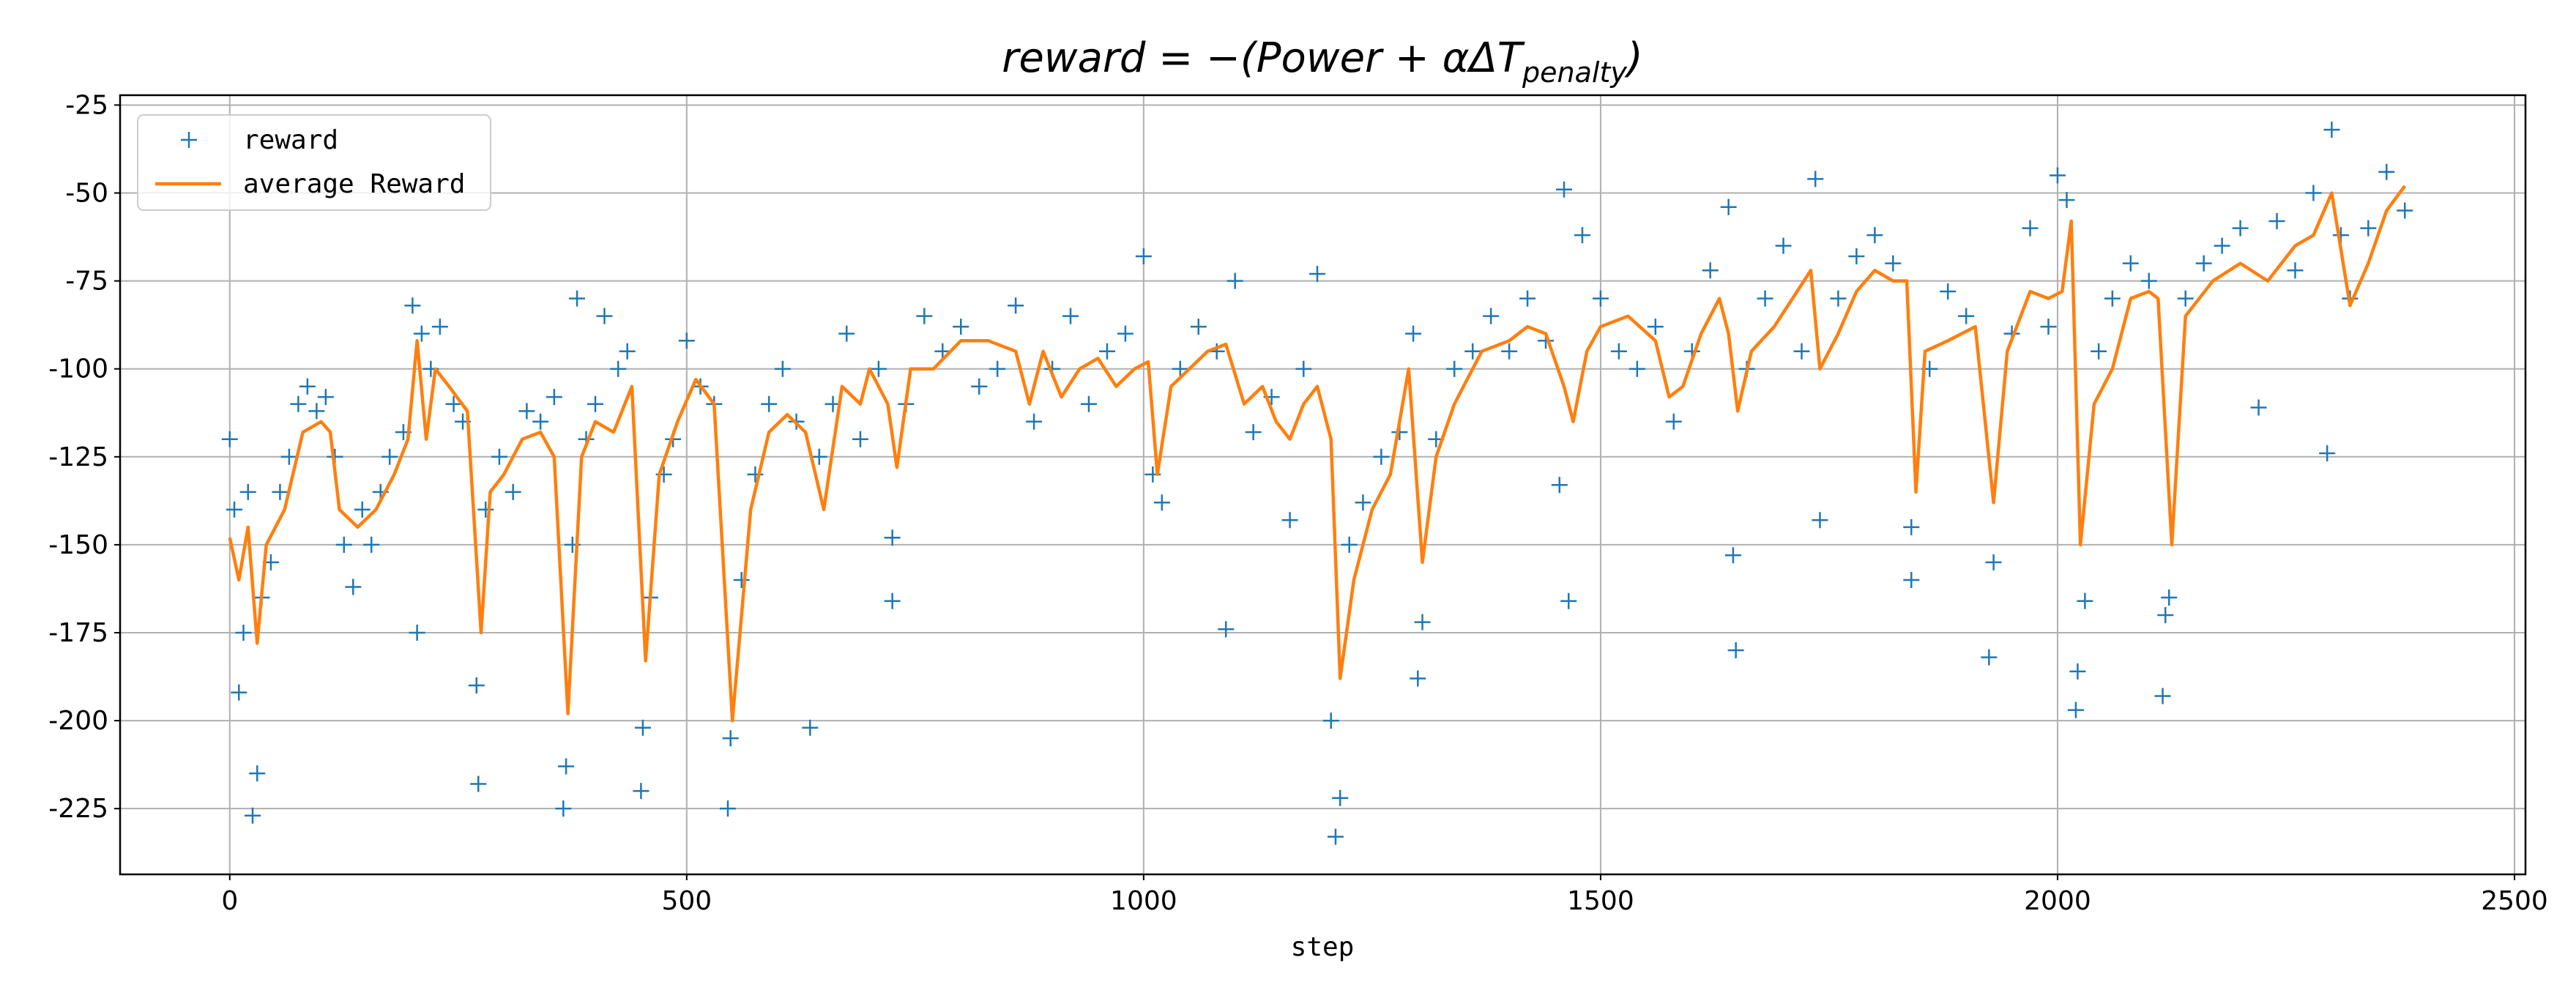 The height and width of the screenshot is (993, 2576). What do you see at coordinates (86, 194) in the screenshot?
I see `y-tick-label: -50` at bounding box center [86, 194].